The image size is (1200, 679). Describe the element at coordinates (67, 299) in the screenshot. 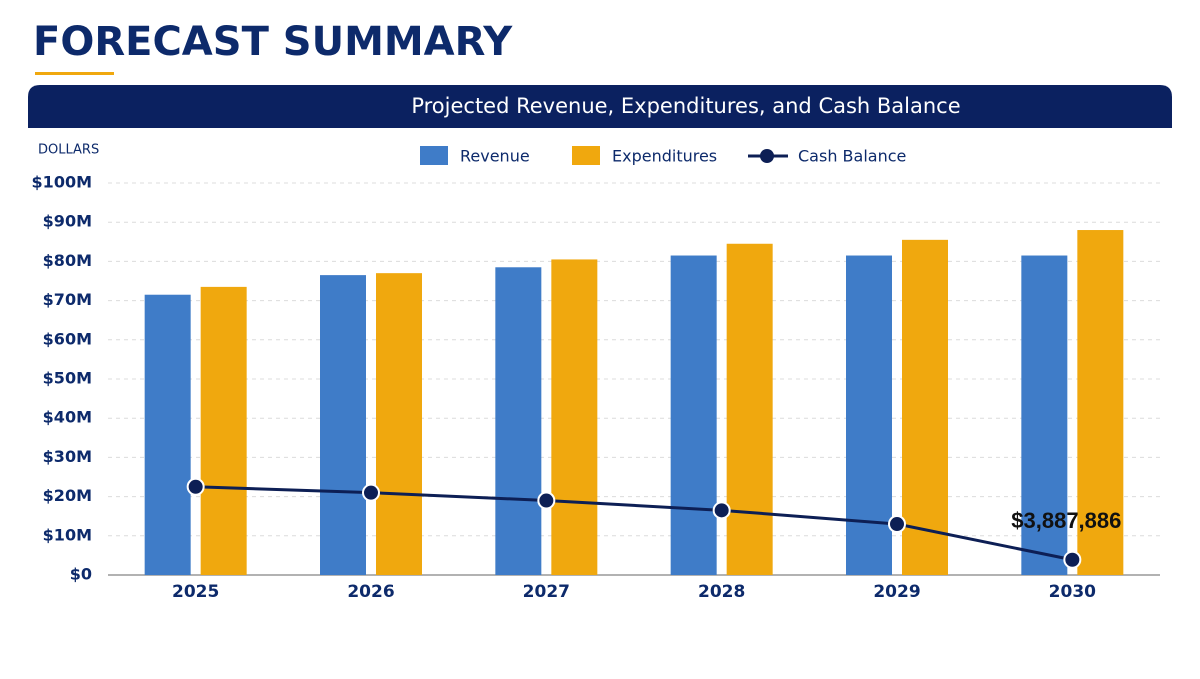

I see `y-tick-label: $70M` at that location.